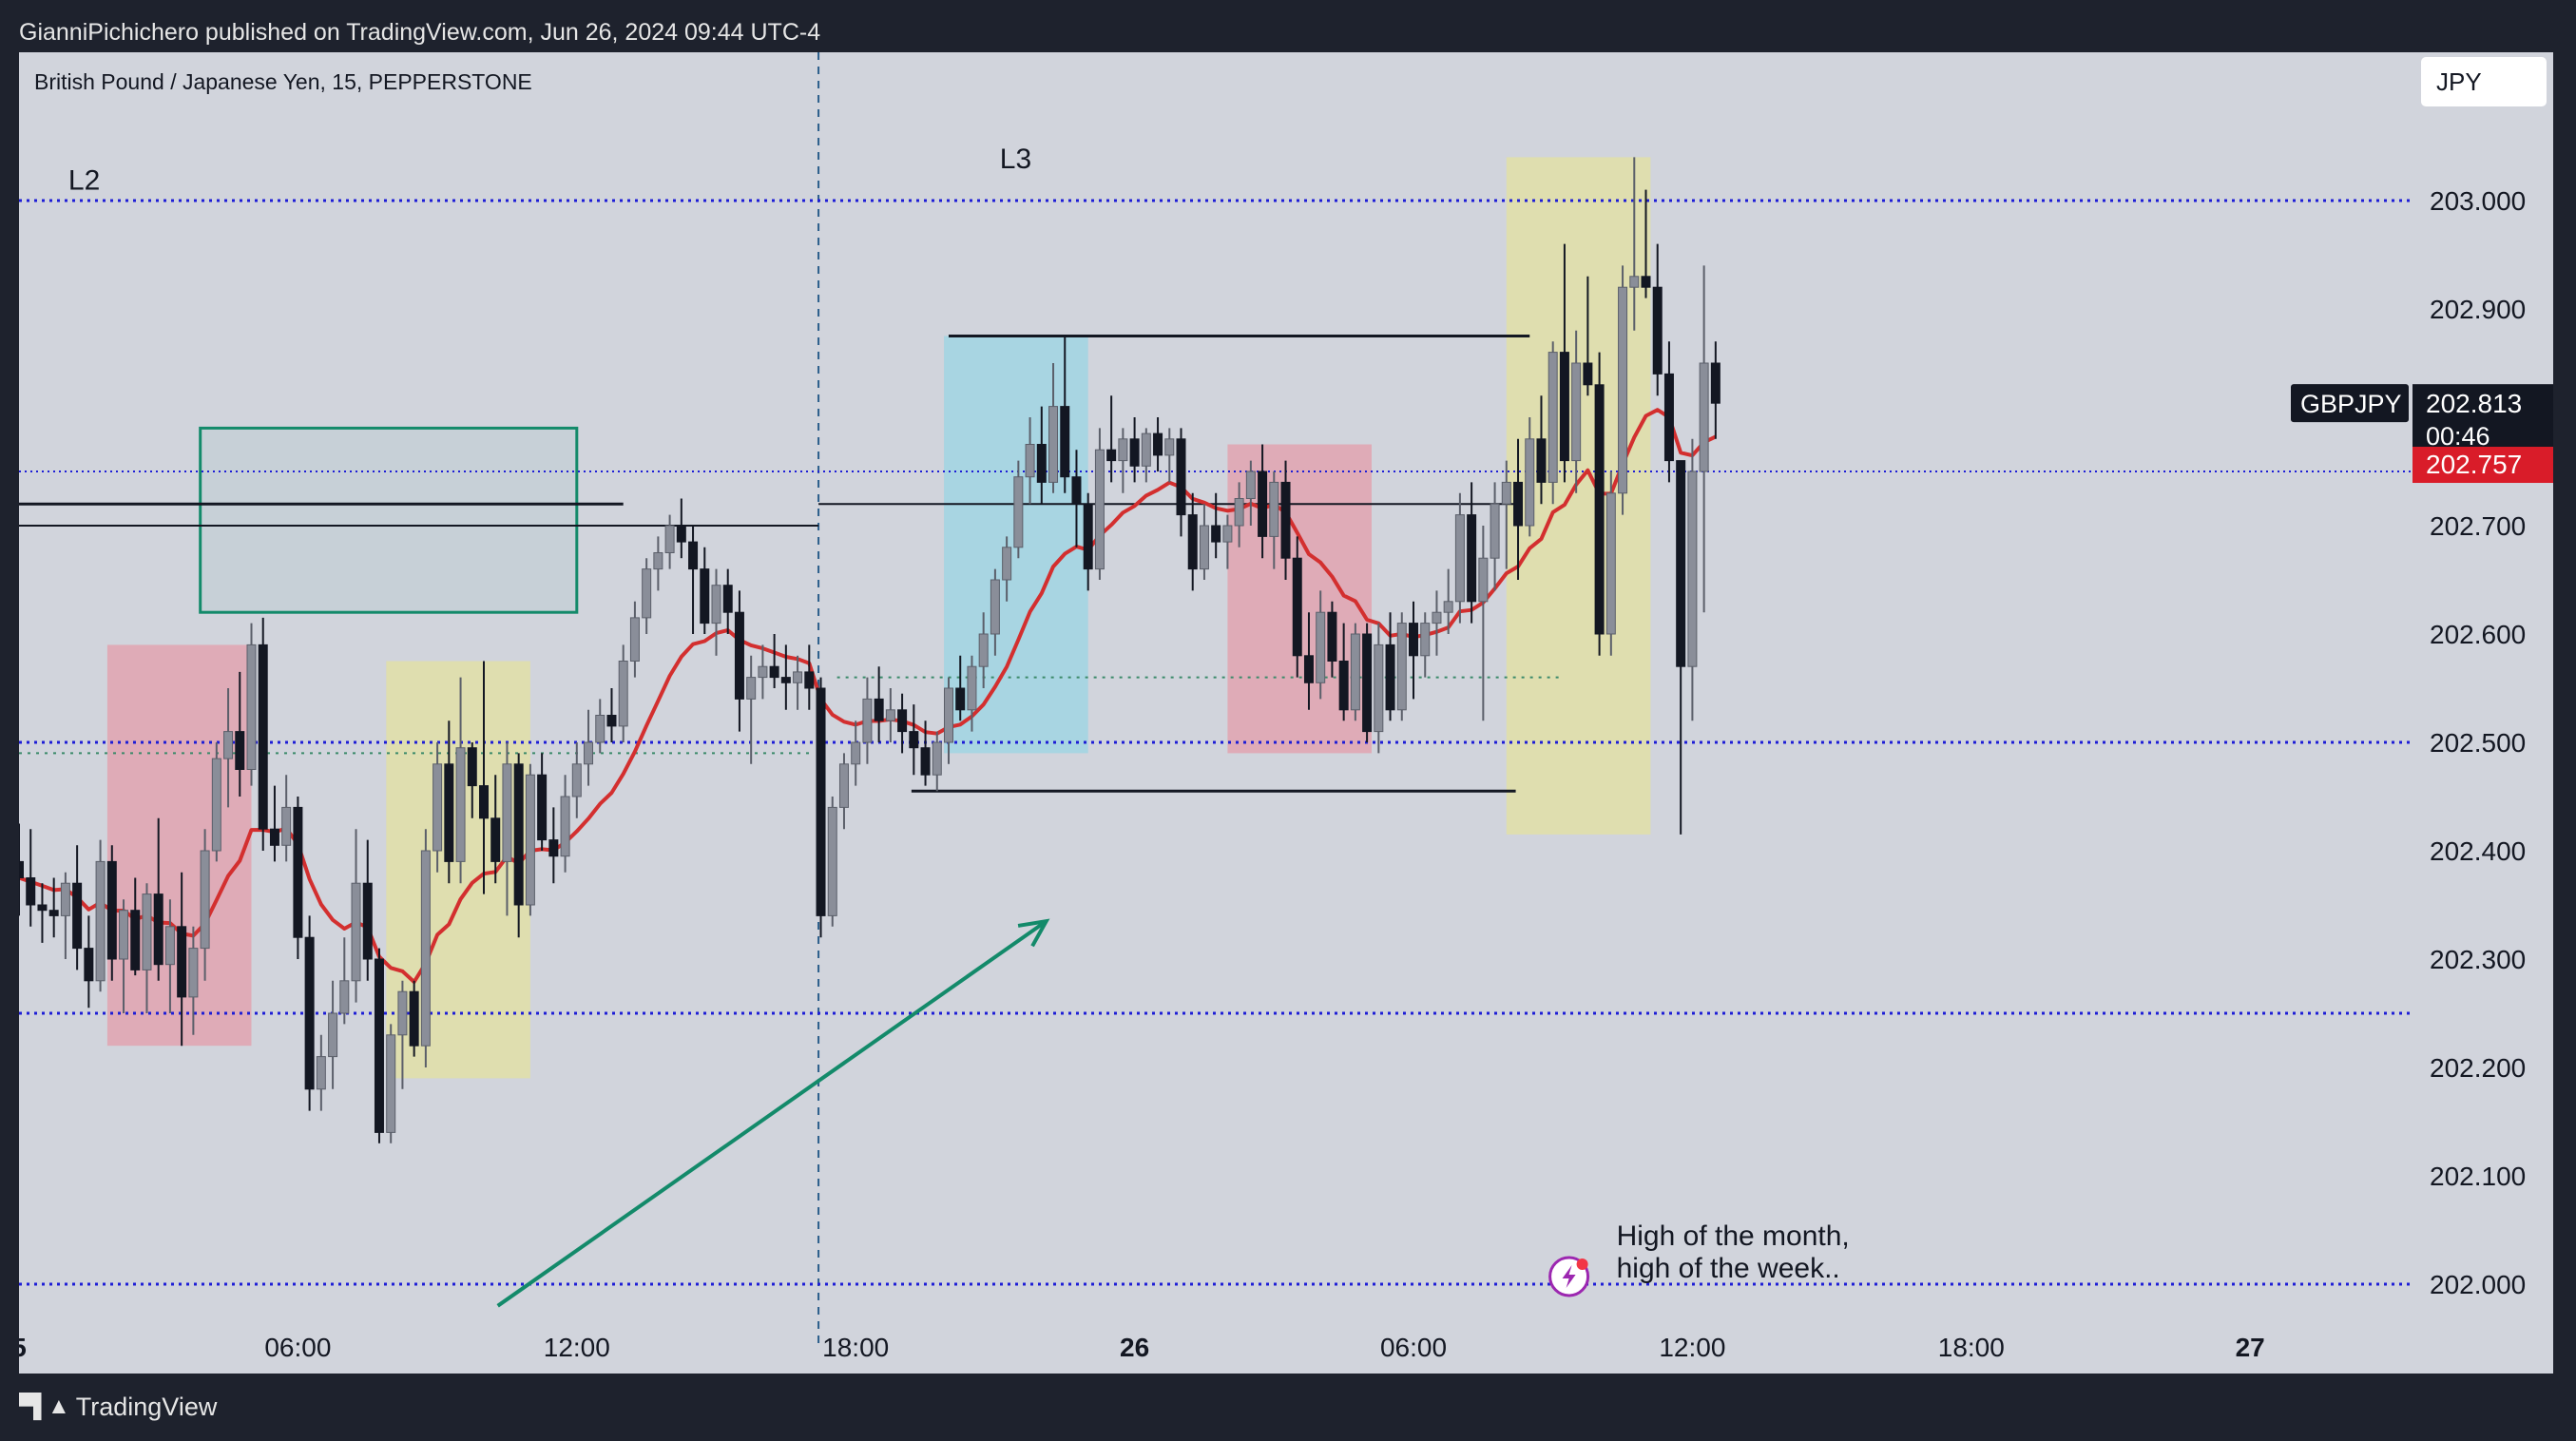  I want to click on price-tick-label: 202.200, so click(2478, 1068).